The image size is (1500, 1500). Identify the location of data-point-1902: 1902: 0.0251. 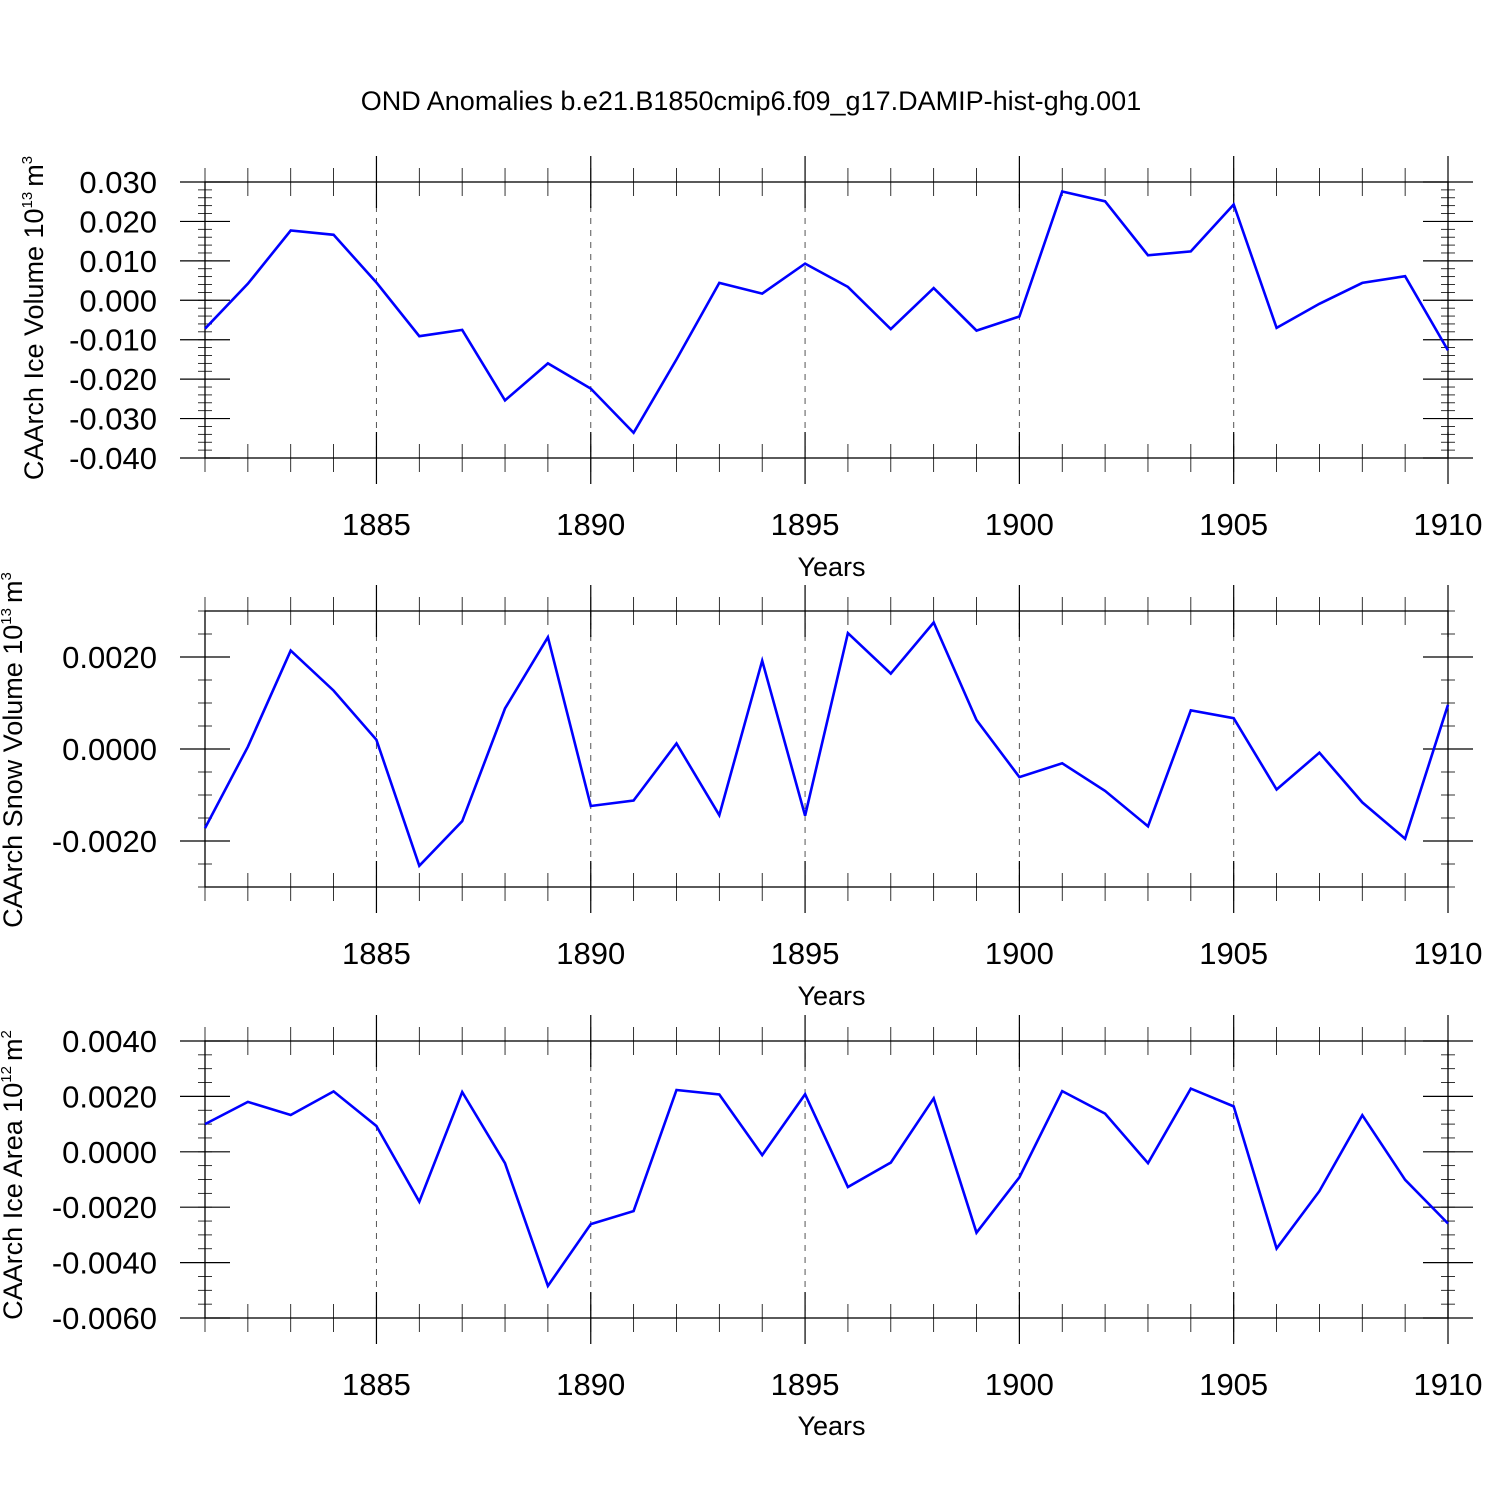
(1105, 201).